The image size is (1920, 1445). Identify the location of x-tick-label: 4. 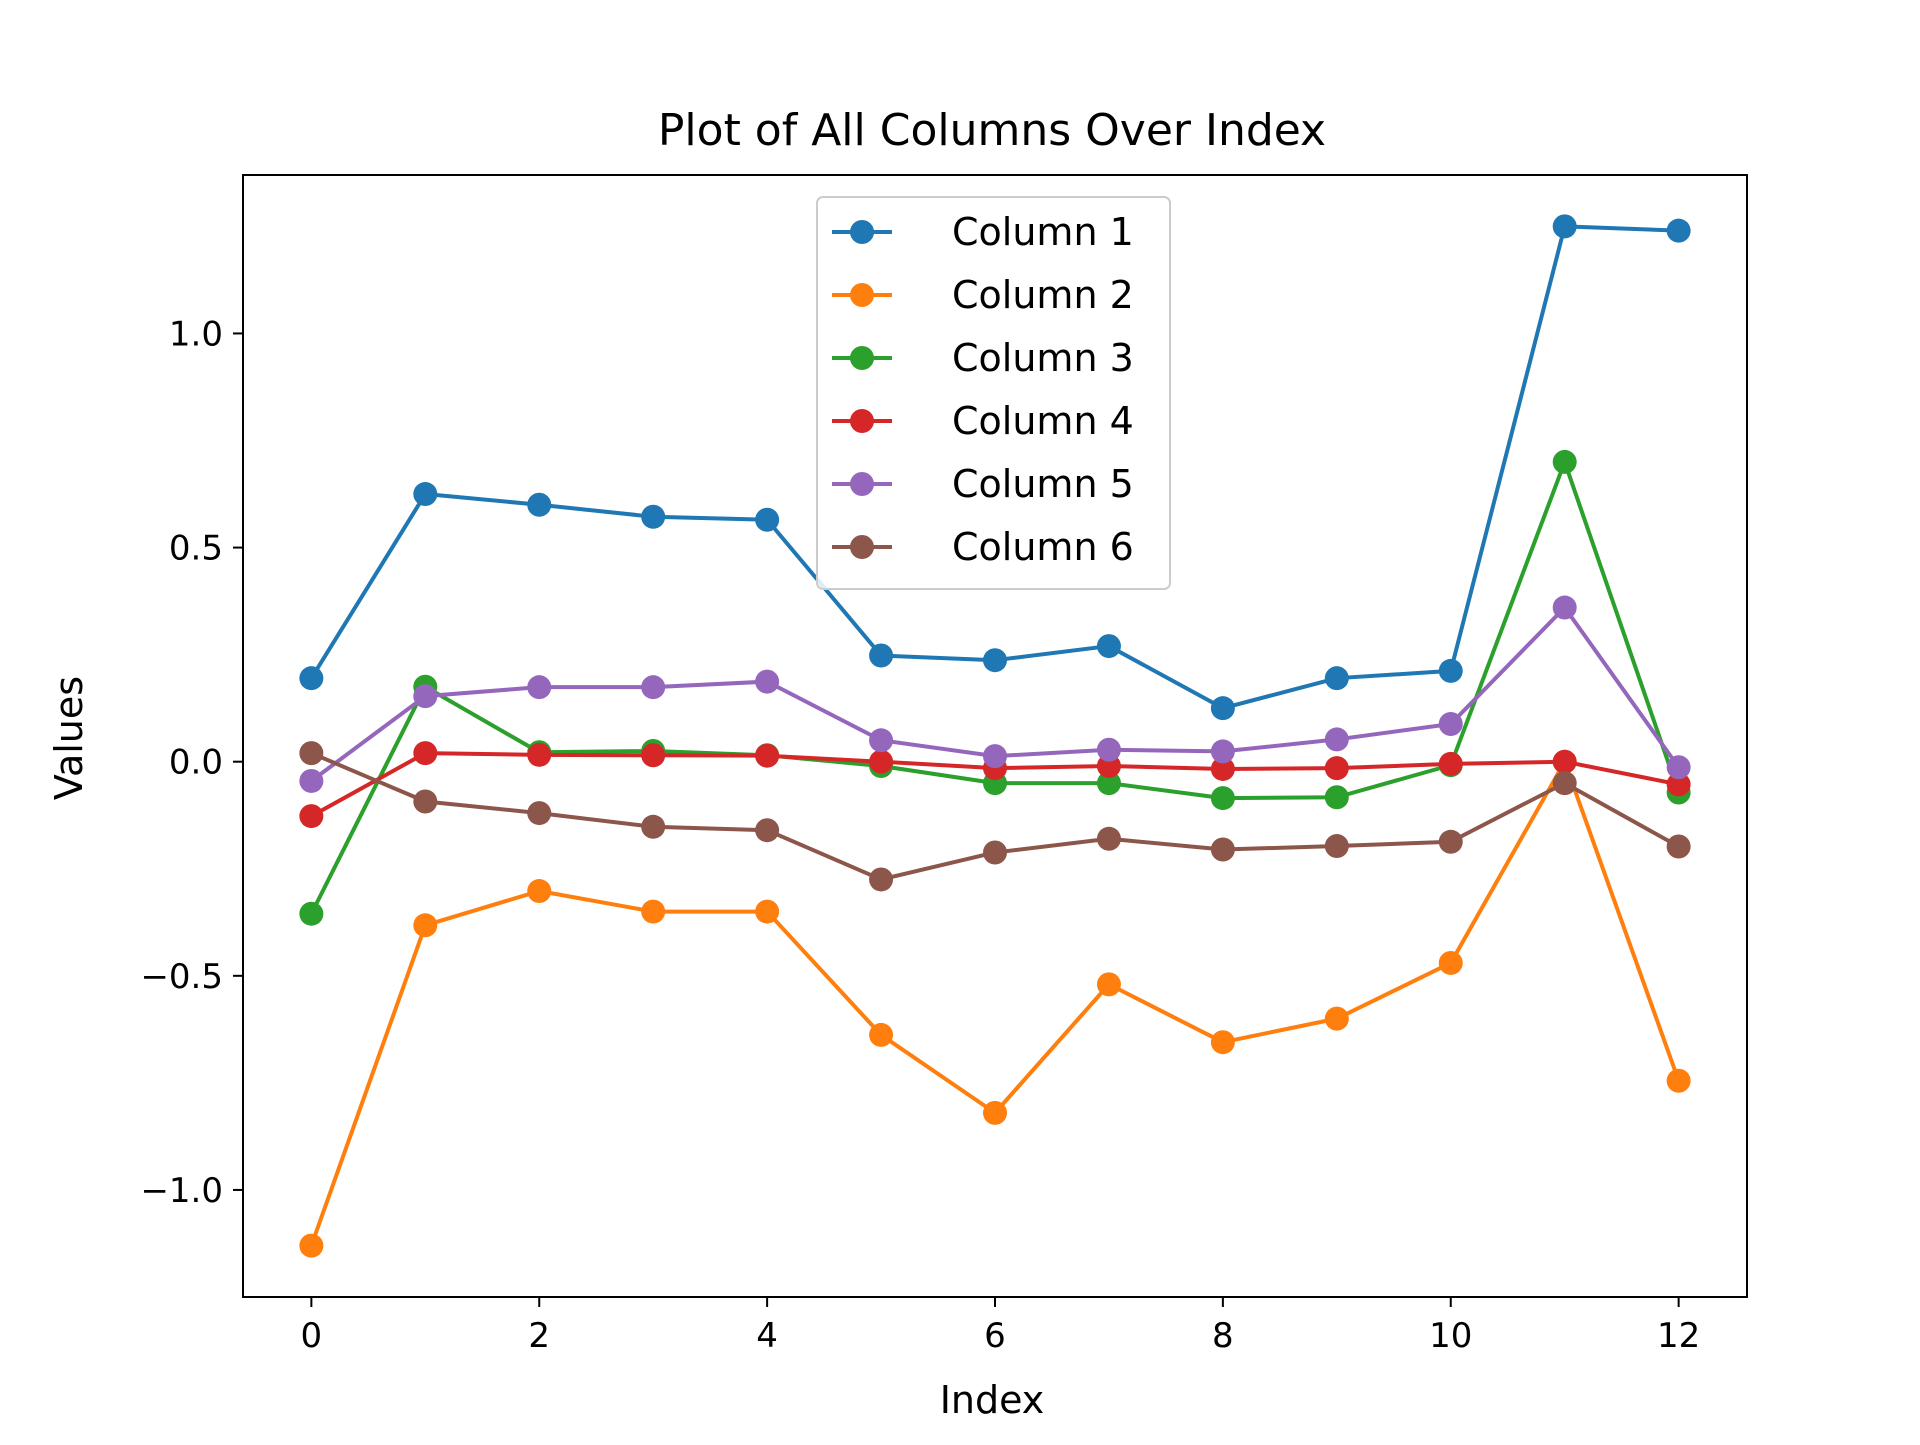
(767, 1336).